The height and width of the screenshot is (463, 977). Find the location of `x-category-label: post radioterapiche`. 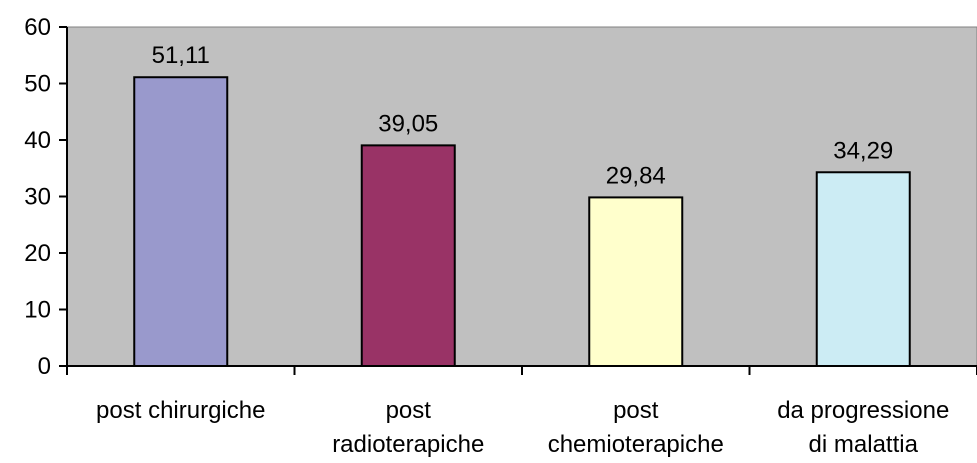

x-category-label: post radioterapiche is located at coordinates (408, 427).